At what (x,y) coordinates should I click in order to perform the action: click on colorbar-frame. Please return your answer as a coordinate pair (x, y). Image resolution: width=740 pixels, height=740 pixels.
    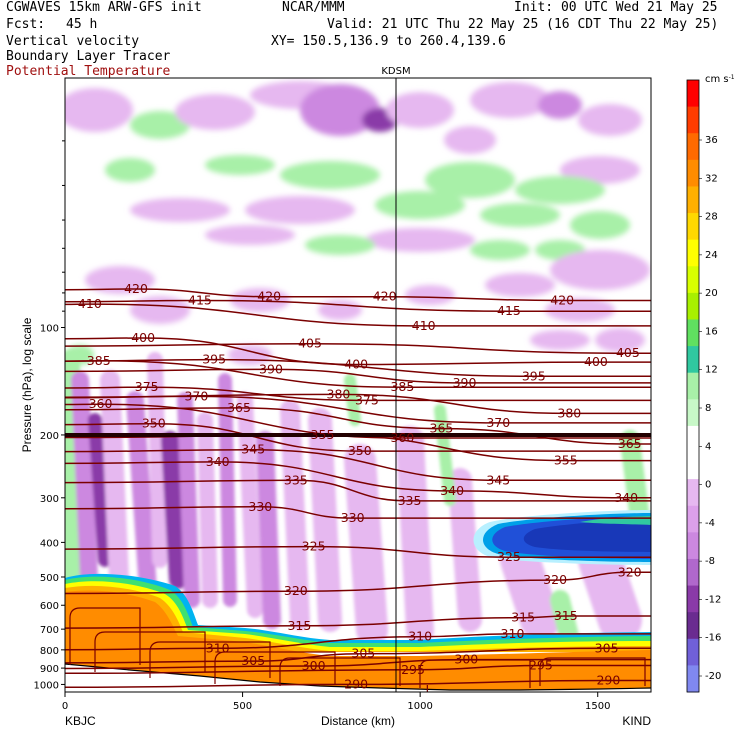
    Looking at the image, I should click on (693, 386).